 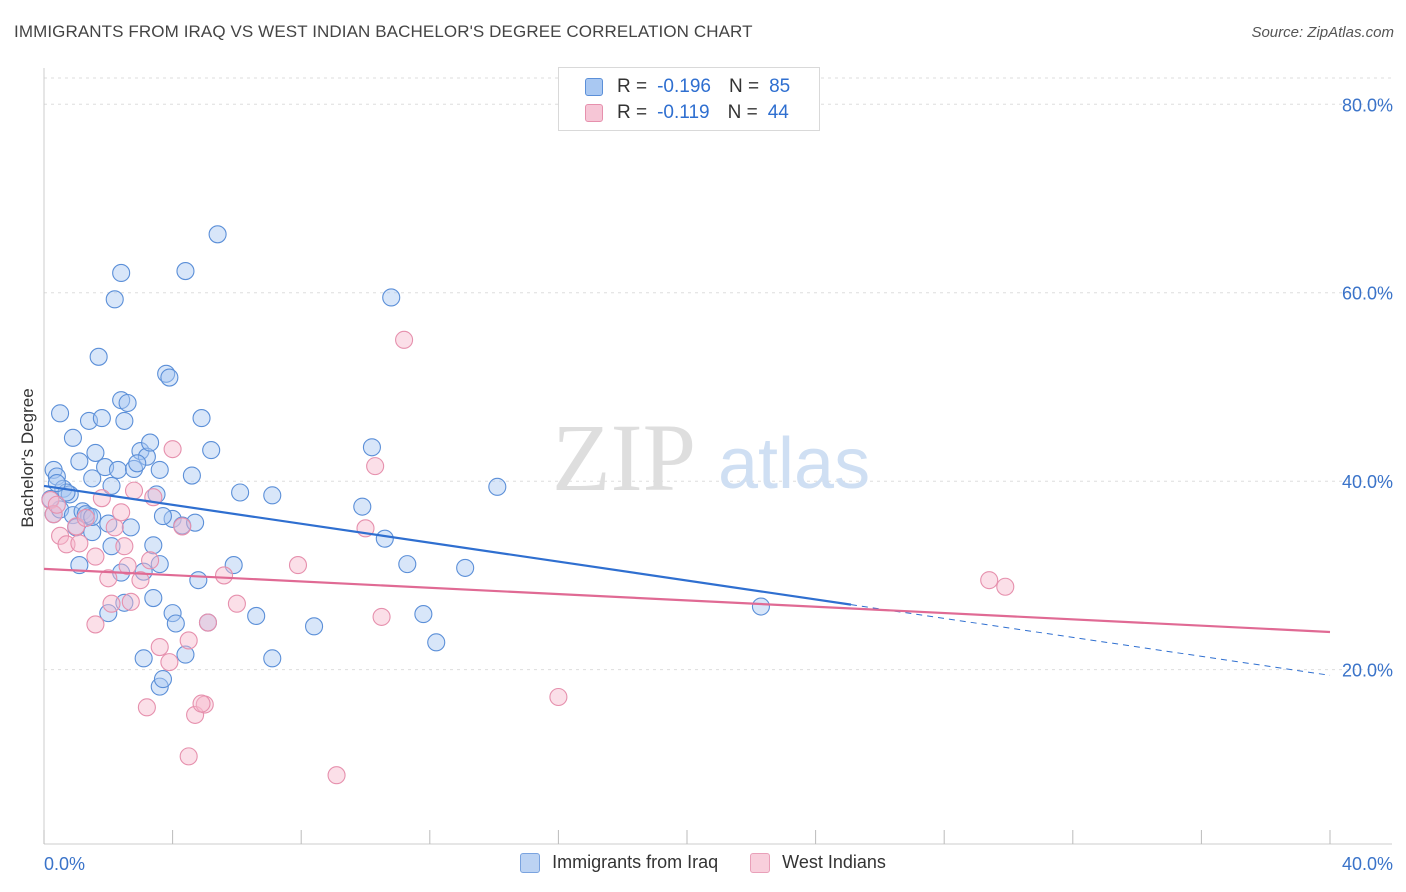 I want to click on trend-line-iraq-extension, so click(x=1090, y=640).